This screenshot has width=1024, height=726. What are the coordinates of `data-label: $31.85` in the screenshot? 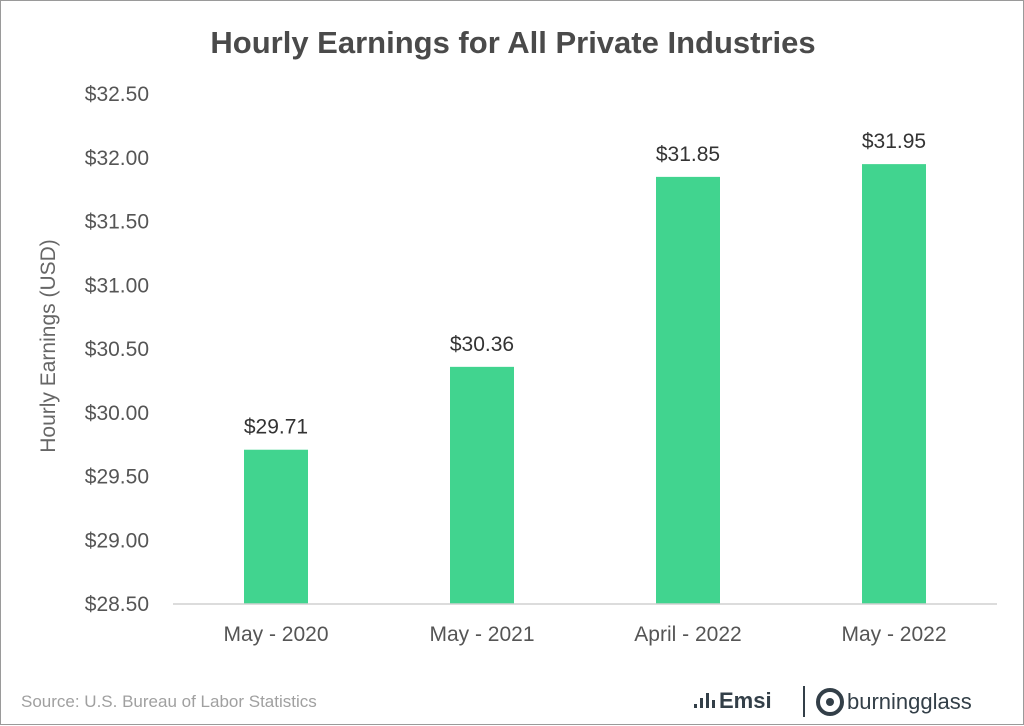 It's located at (688, 154).